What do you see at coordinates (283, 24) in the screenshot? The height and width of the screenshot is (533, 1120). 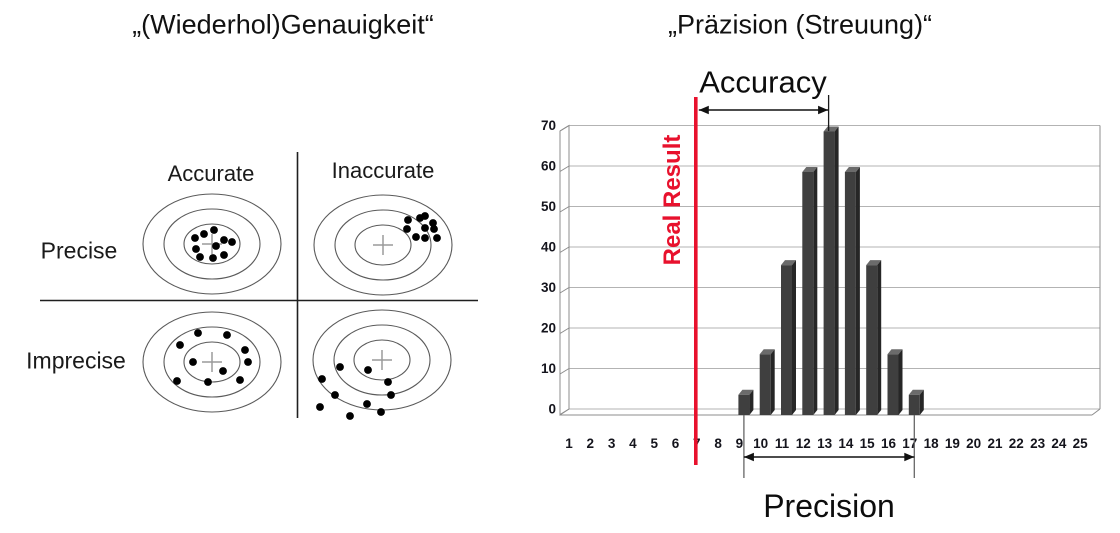 I see `left-panel-title: „(Wiederhol)Genauigkeit“` at bounding box center [283, 24].